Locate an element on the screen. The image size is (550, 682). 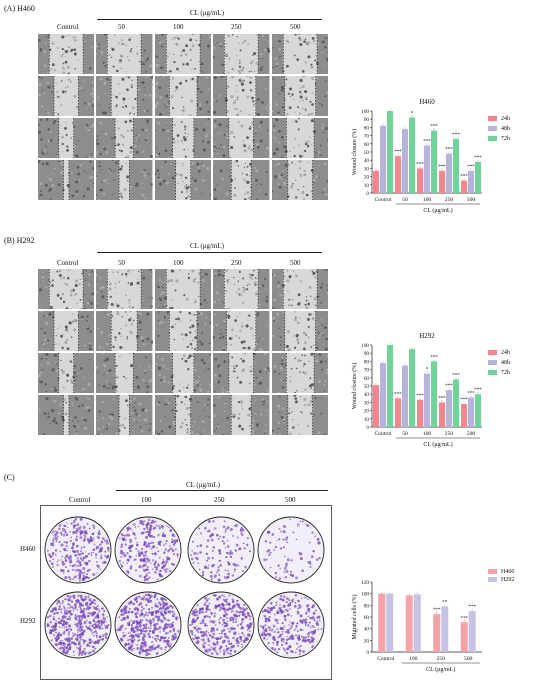
panel-c-col-control: Control is located at coordinates (80, 500).